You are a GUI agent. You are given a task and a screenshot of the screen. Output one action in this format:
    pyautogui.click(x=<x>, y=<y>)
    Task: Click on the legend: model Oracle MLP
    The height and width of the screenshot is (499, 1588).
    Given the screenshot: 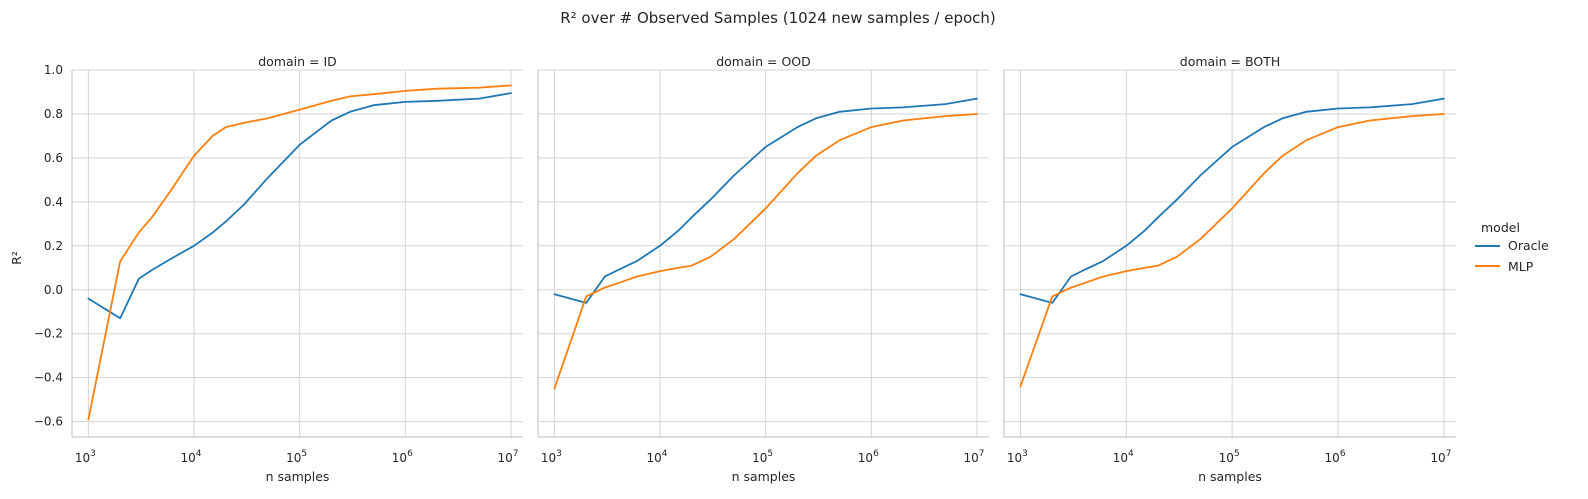 What is the action you would take?
    pyautogui.click(x=1512, y=247)
    